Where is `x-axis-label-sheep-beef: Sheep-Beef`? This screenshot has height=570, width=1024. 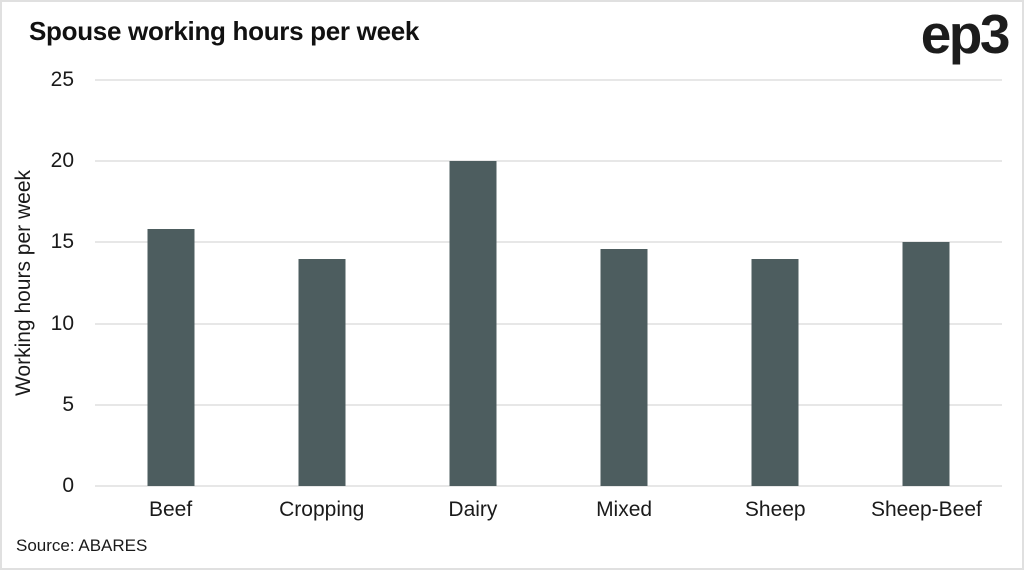 x-axis-label-sheep-beef: Sheep-Beef is located at coordinates (926, 509).